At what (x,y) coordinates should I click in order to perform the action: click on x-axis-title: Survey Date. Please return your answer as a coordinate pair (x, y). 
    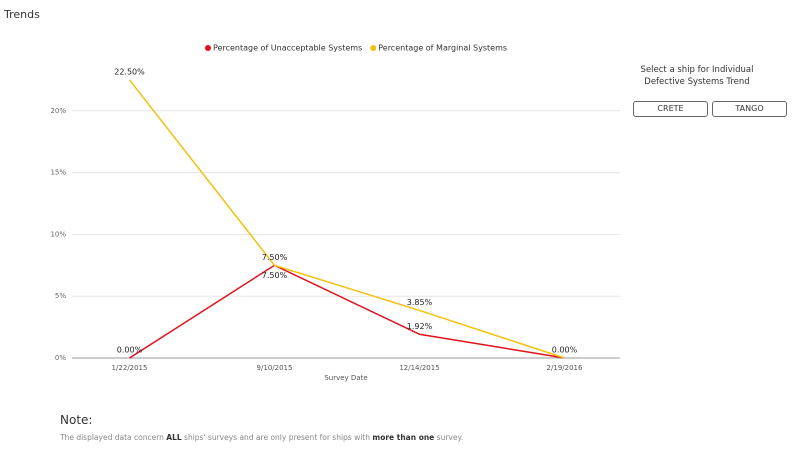
    Looking at the image, I should click on (345, 378).